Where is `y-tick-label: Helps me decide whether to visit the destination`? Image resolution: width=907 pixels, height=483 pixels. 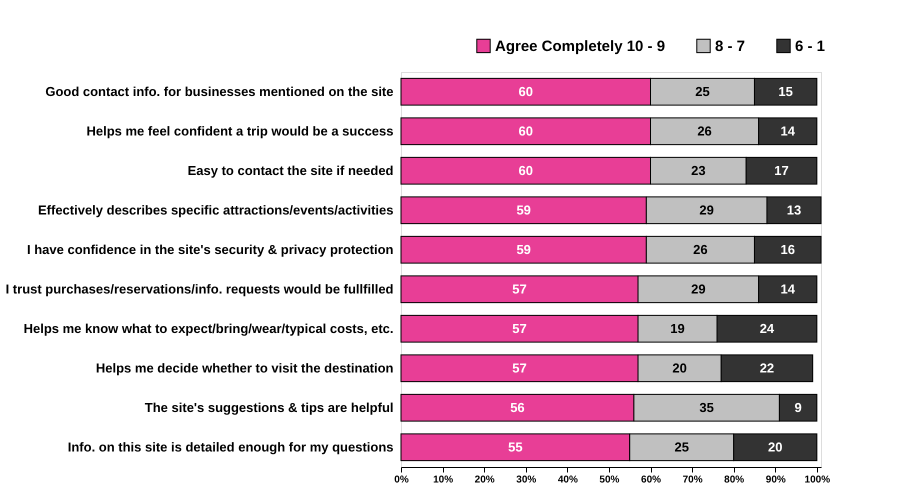 y-tick-label: Helps me decide whether to visit the destination is located at coordinates (245, 368).